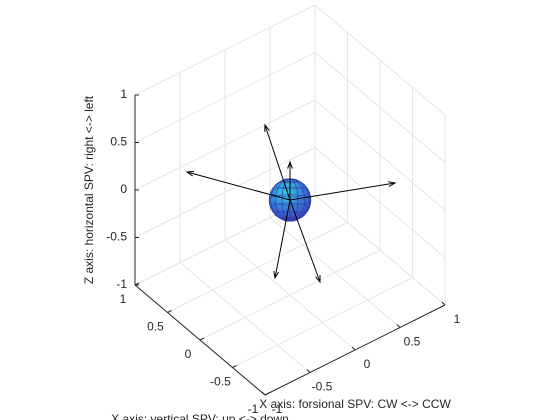 This screenshot has height=420, width=560. Describe the element at coordinates (121, 284) in the screenshot. I see `z-tick-label: -1` at that location.